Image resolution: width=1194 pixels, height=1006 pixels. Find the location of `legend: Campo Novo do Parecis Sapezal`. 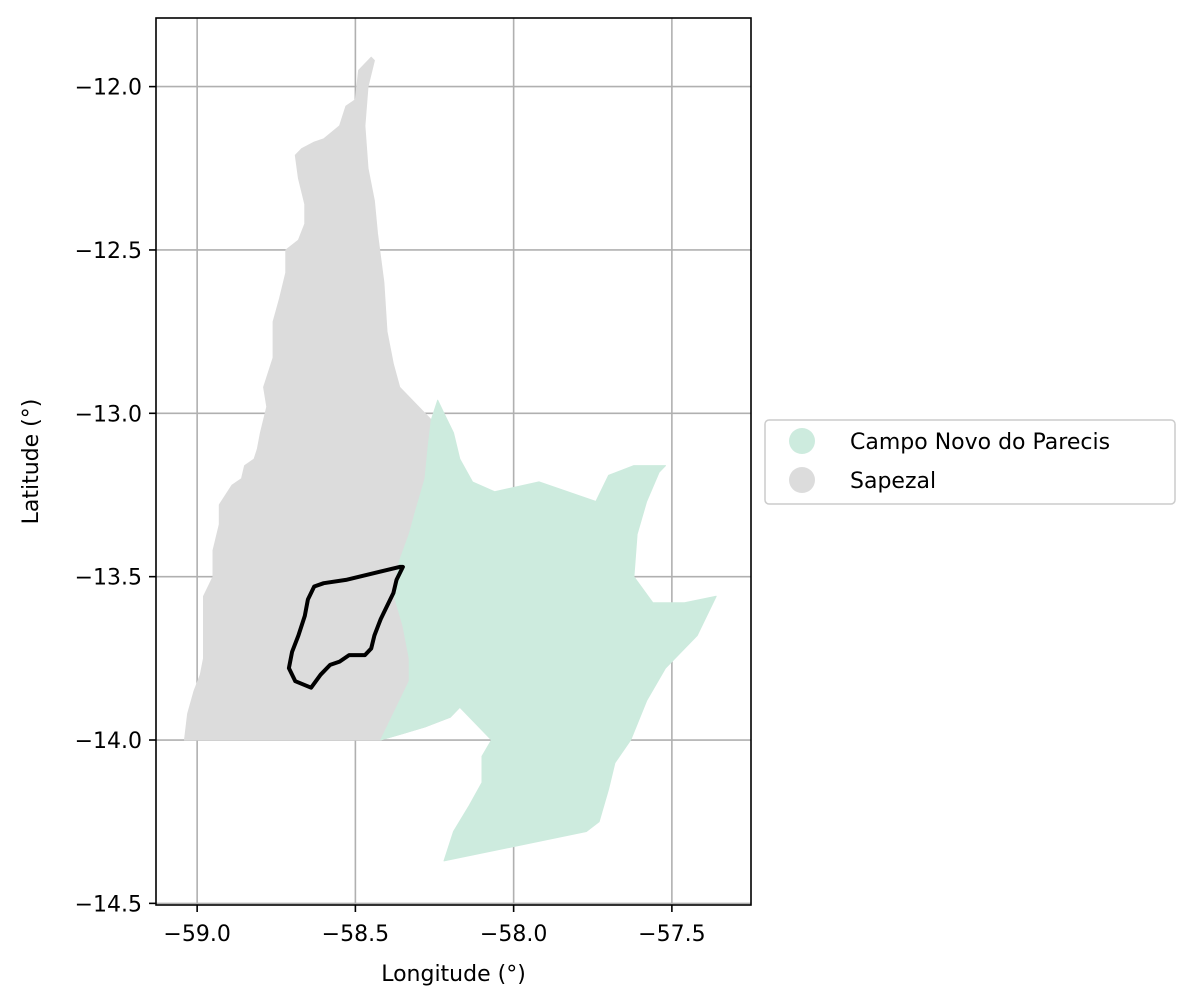

legend: Campo Novo do Parecis Sapezal is located at coordinates (970, 462).